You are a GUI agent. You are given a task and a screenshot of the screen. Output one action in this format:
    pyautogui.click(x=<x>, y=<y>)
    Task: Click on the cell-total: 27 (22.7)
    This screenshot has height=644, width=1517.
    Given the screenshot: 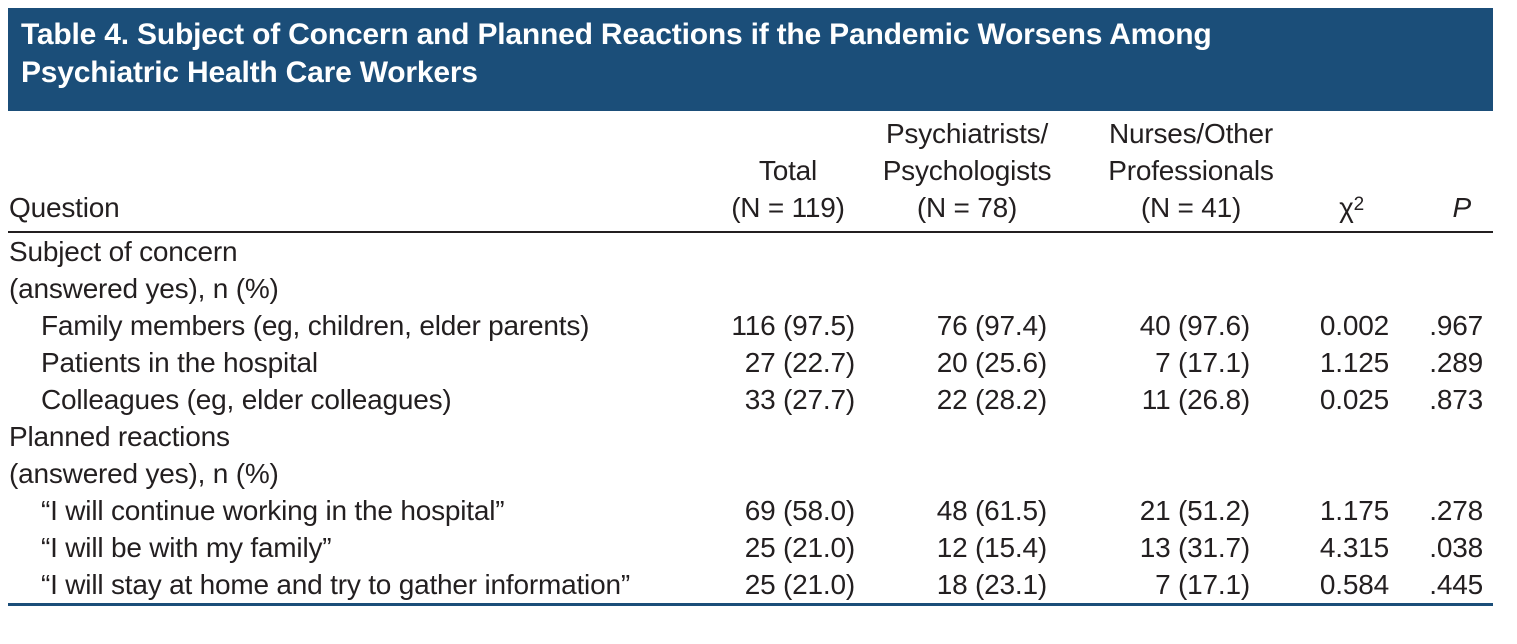 What is the action you would take?
    pyautogui.click(x=799, y=362)
    